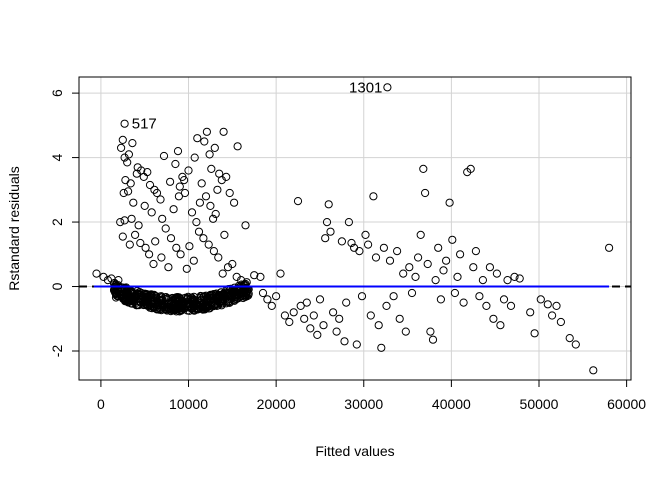 This screenshot has width=672, height=480. Describe the element at coordinates (101, 404) in the screenshot. I see `x-tick-label-0: 0` at that location.